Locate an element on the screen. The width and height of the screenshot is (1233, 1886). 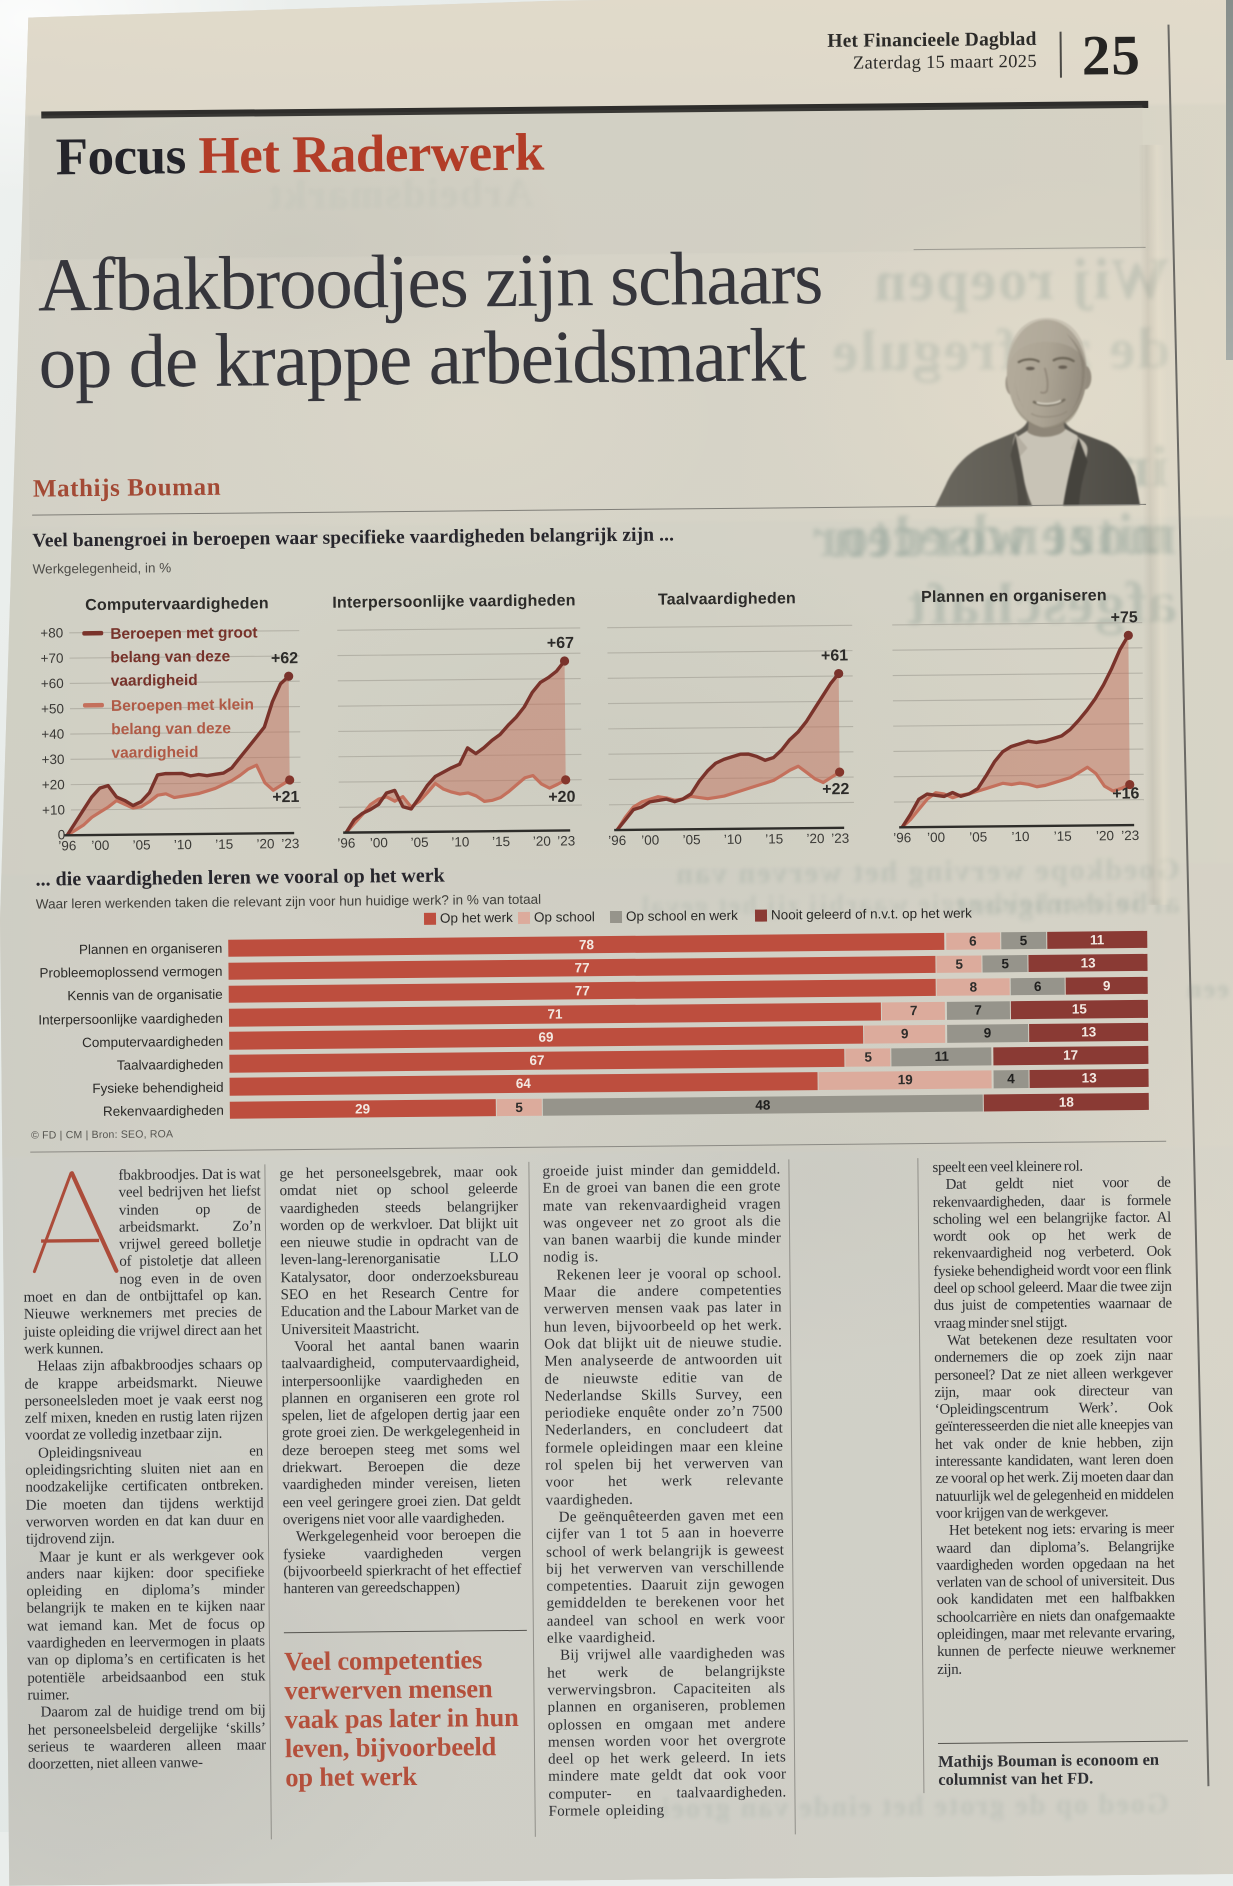
svg-text: +50 is located at coordinates (52, 708).